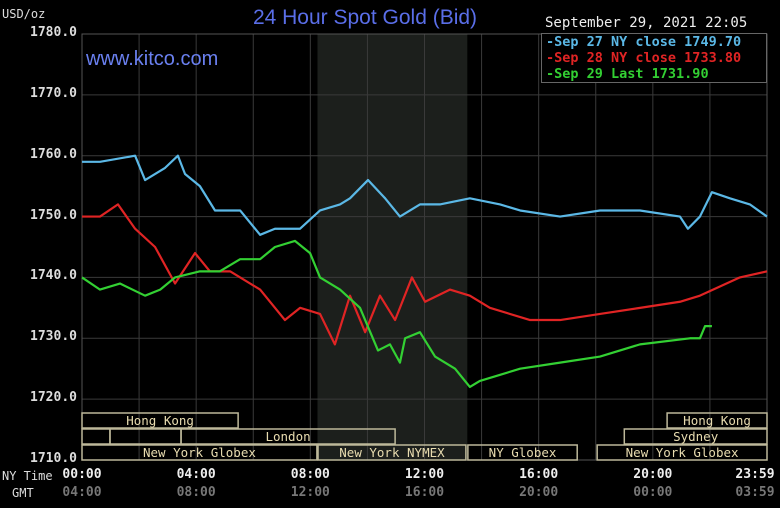 The height and width of the screenshot is (508, 780). What do you see at coordinates (424, 492) in the screenshot?
I see `x-tick-gmt: 16:00` at bounding box center [424, 492].